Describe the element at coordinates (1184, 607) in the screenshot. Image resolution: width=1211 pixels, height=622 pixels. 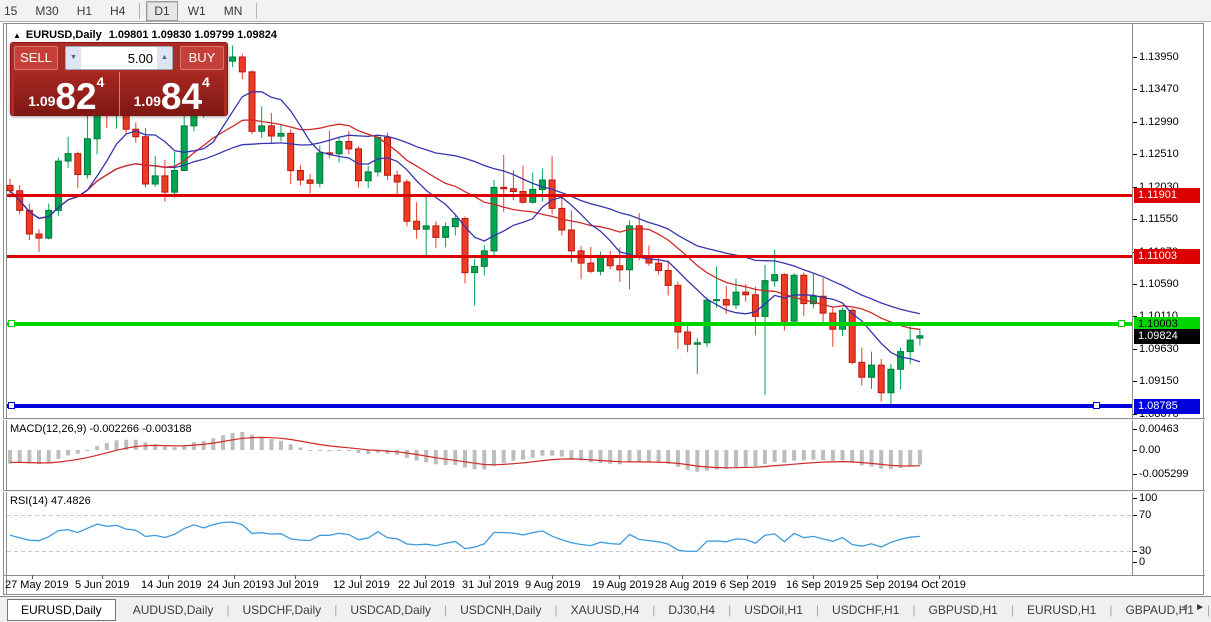
I see `tab-scroll-left-icon: ◄` at that location.